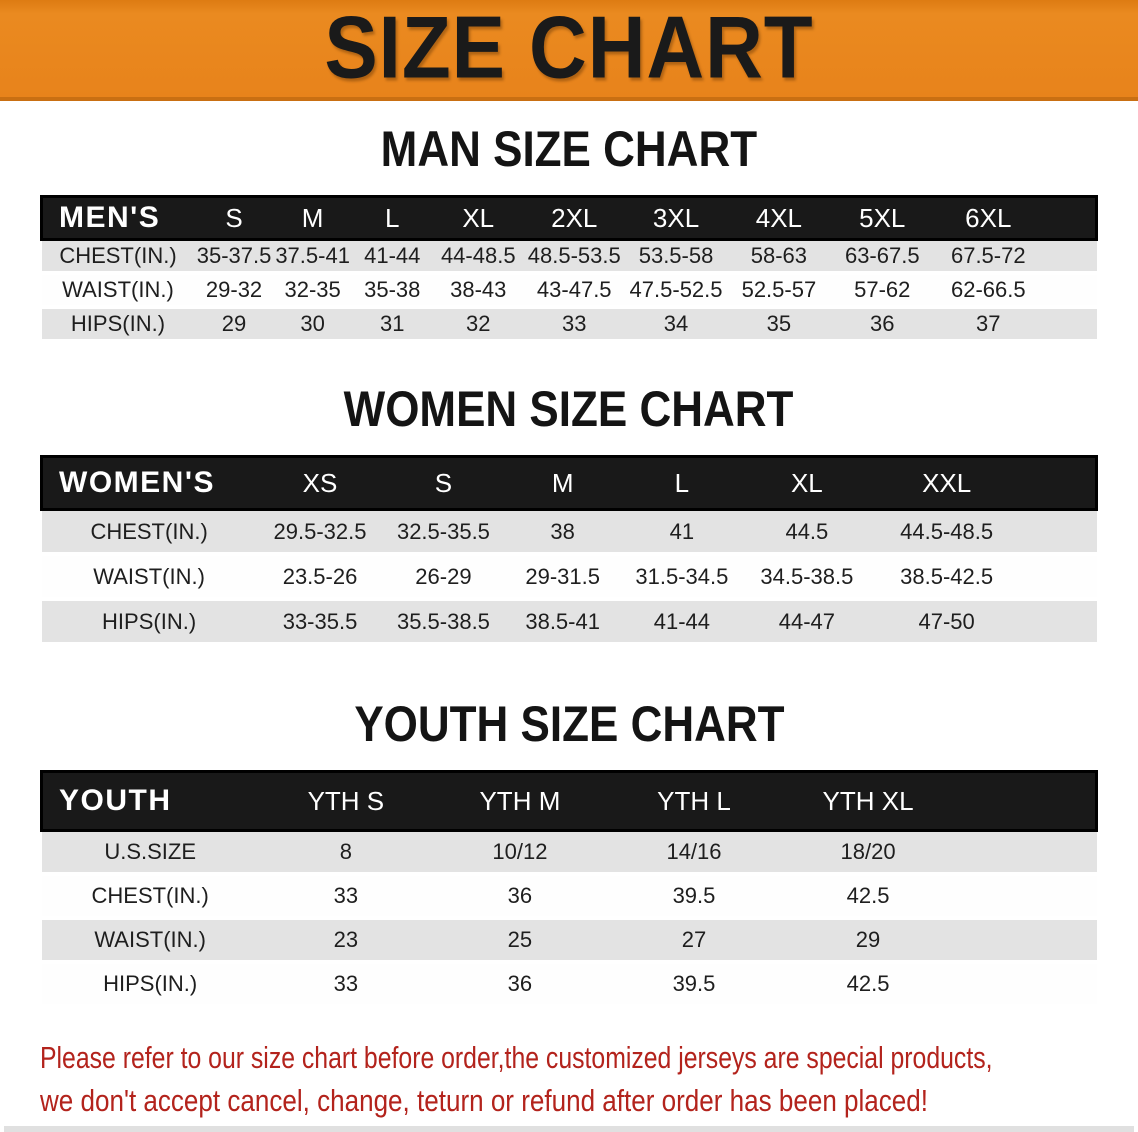 The image size is (1138, 1132). I want to click on size-cell: 34, so click(676, 325).